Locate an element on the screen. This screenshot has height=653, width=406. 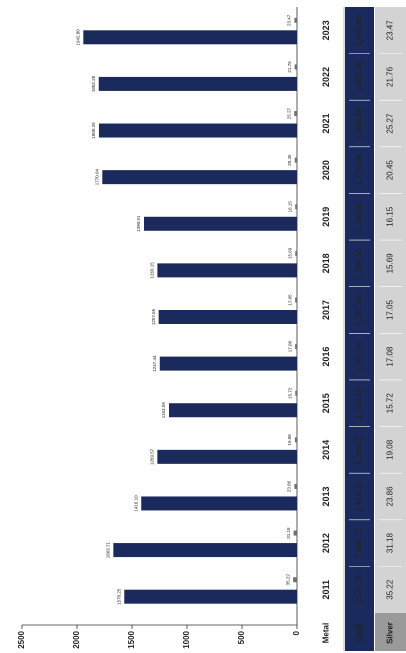
y-tick-label: 1000 is located at coordinates (186, 639).